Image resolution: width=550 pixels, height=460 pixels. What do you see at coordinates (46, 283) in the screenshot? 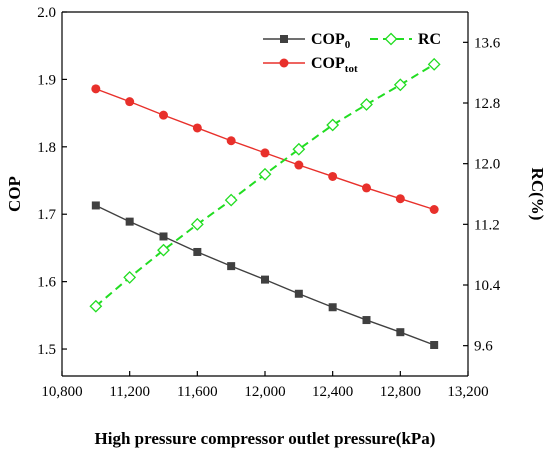
I see `left-y-tick-label: 1.6` at bounding box center [46, 283].